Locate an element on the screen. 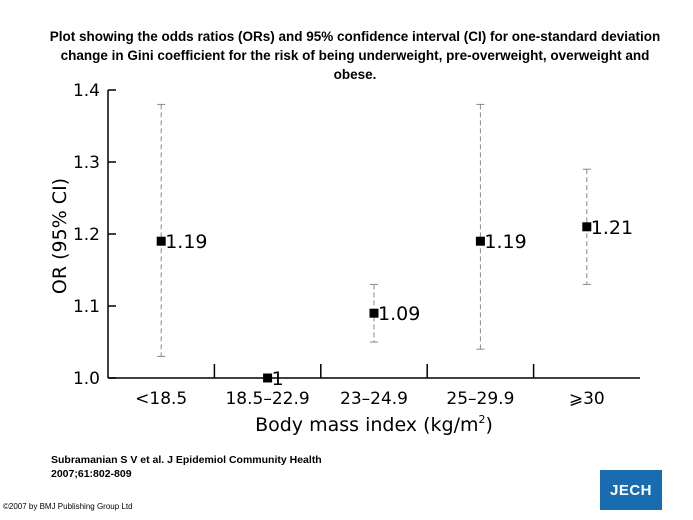  x-tick-label: <18.5 is located at coordinates (161, 399).